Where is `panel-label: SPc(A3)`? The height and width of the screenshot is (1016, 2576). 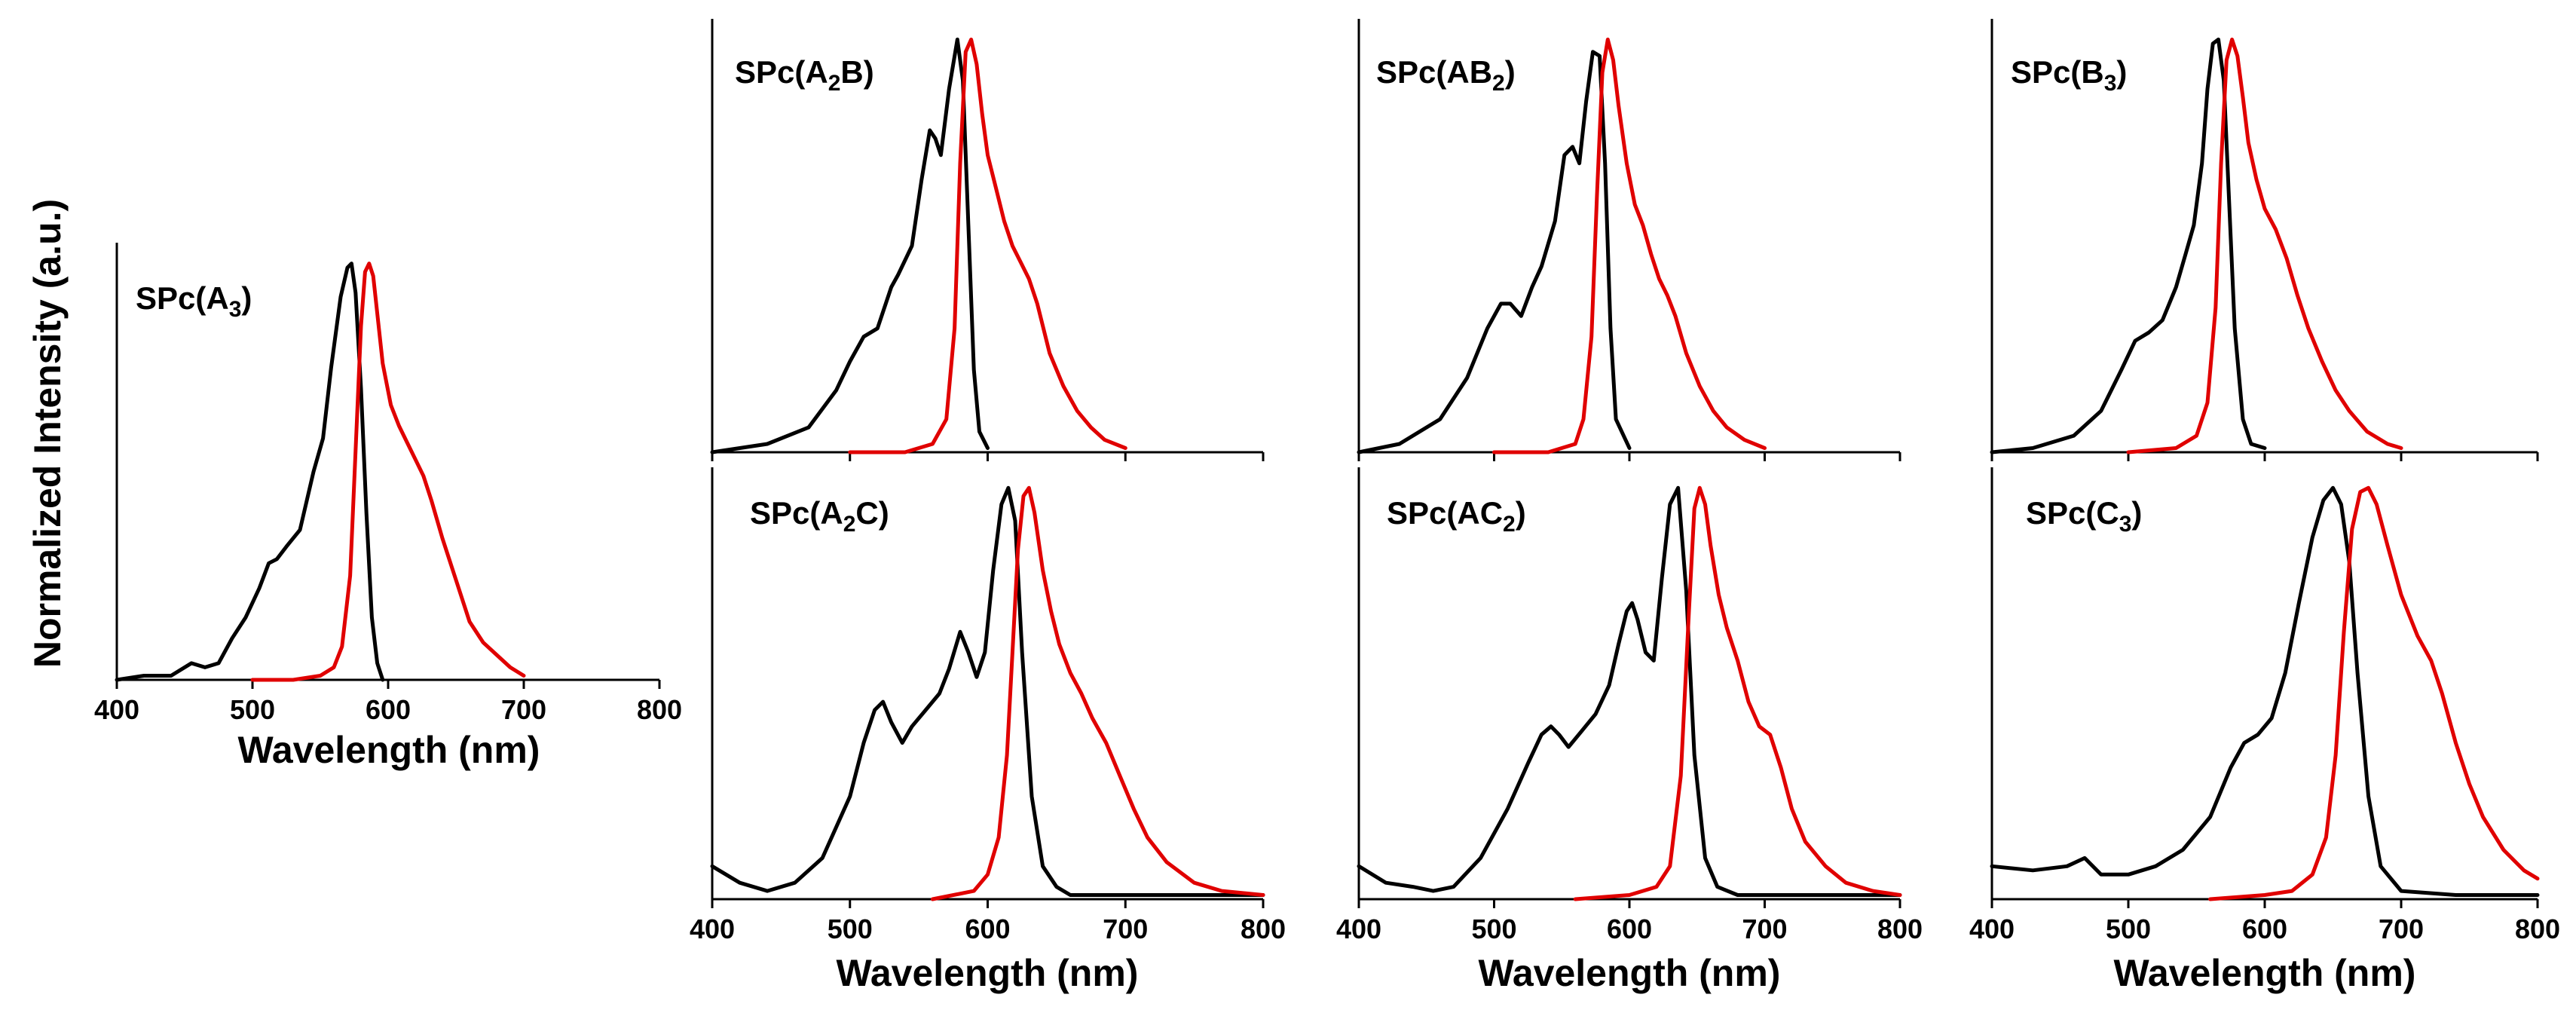 panel-label: SPc(A3) is located at coordinates (194, 301).